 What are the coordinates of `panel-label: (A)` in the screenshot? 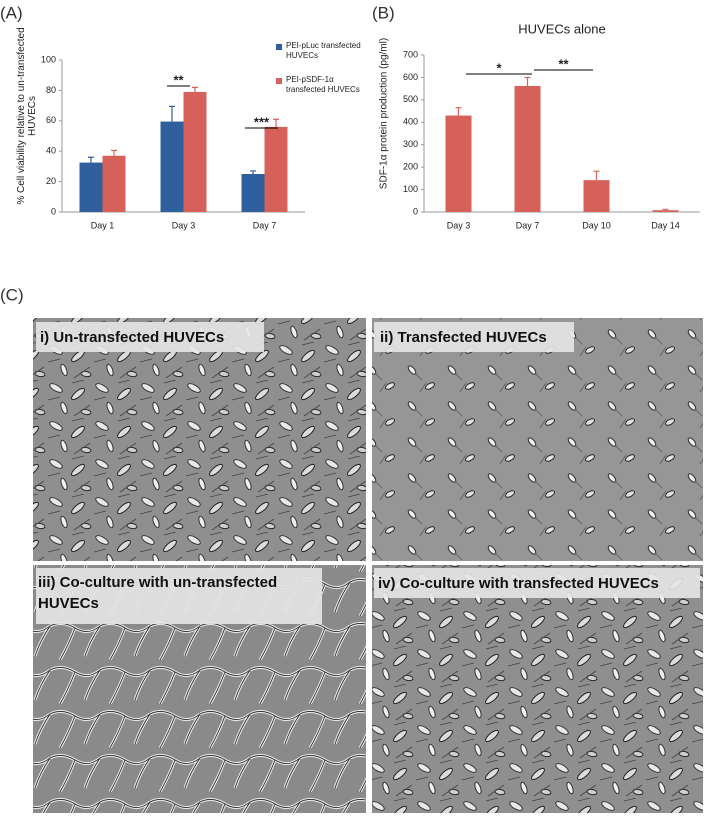 It's located at (11, 12).